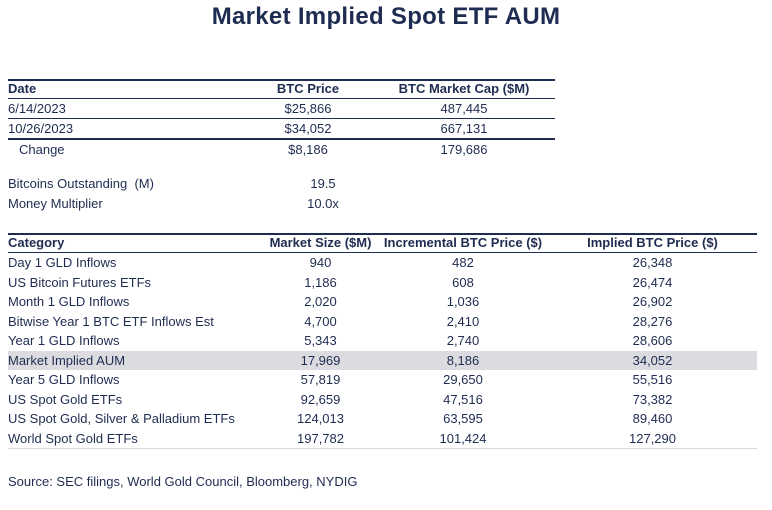  Describe the element at coordinates (382, 283) in the screenshot. I see `table-row: US Bitcoin Futures ETFs 1,186 608 26,474` at that location.